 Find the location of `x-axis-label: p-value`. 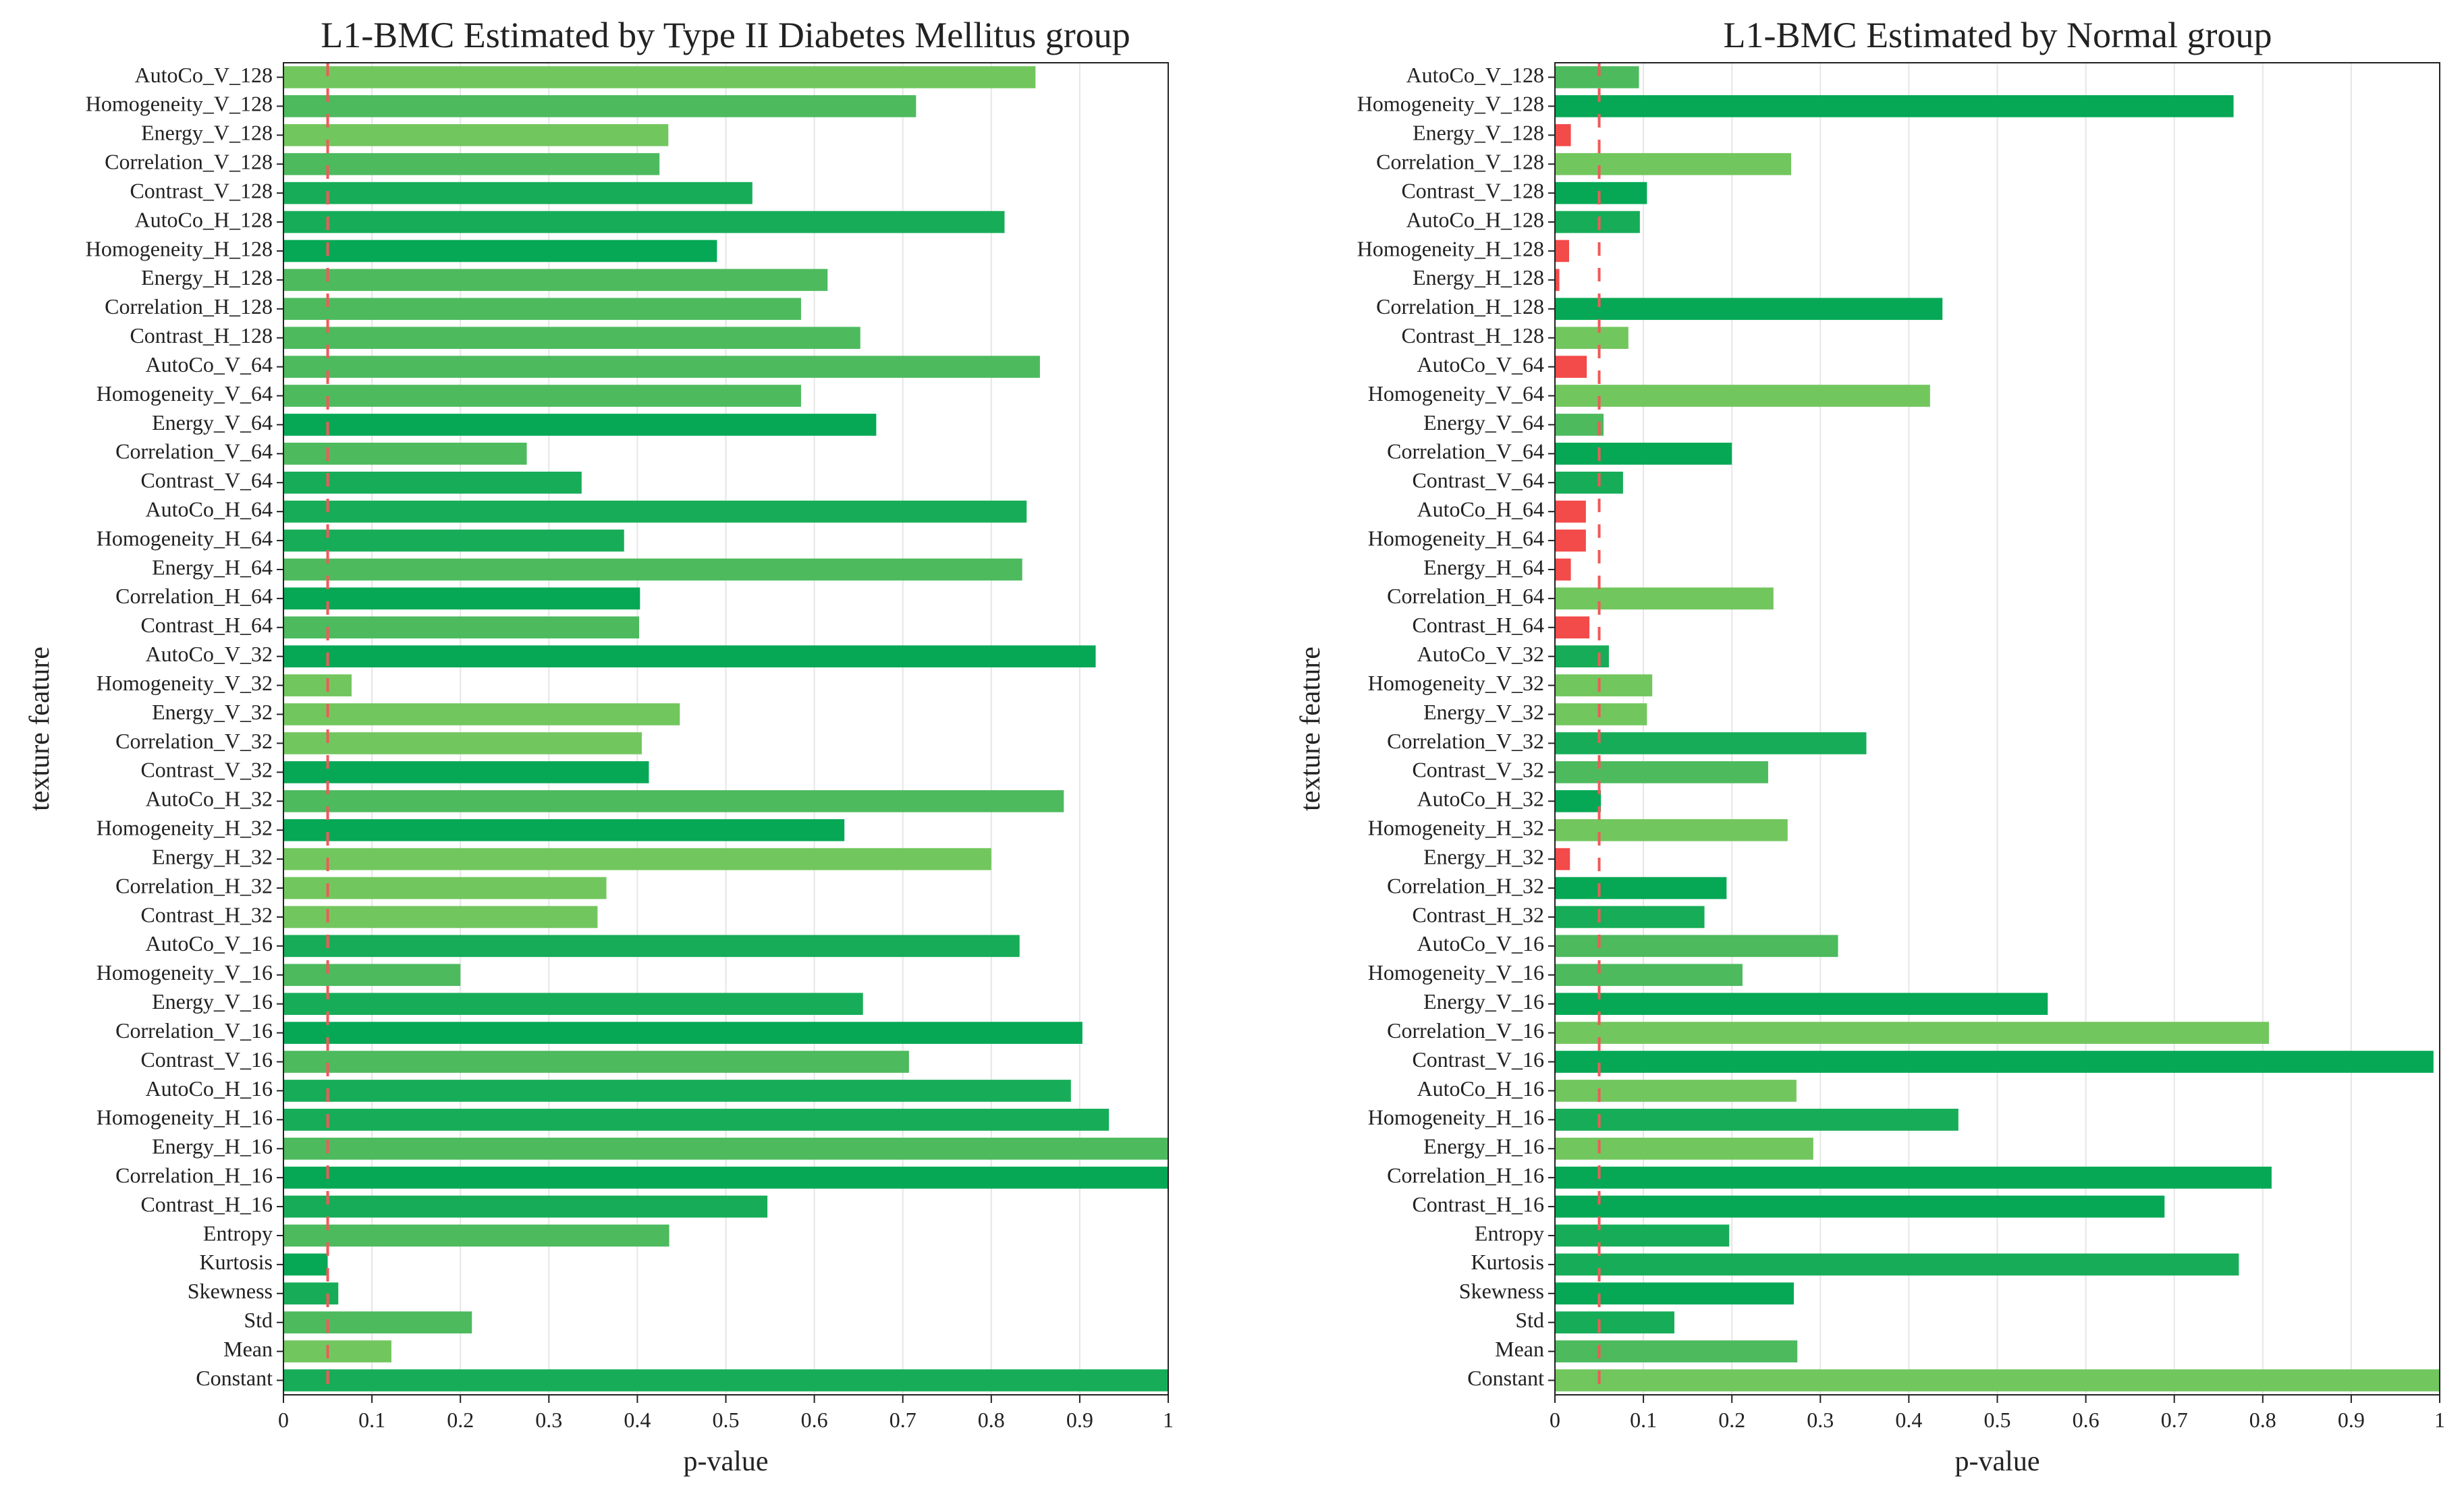

x-axis-label: p-value is located at coordinates (726, 1462).